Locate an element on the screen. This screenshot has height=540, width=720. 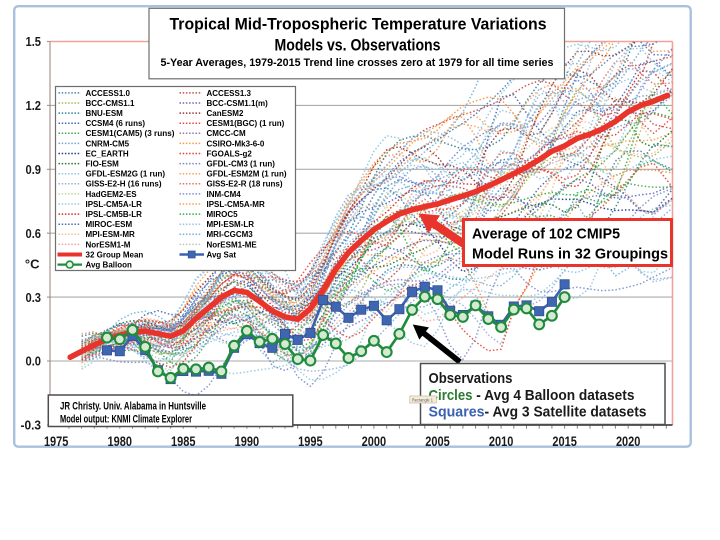
svg-text: Models vs. Observations is located at coordinates (358, 46).